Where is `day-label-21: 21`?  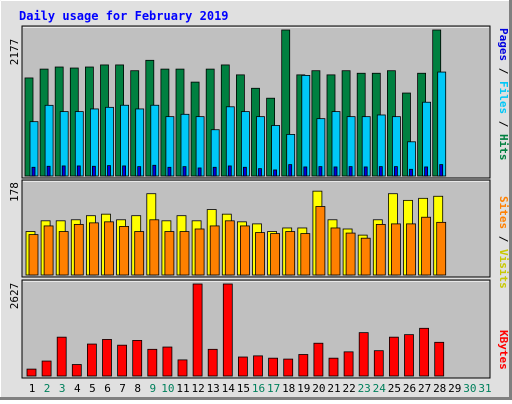
day-label-21: 21 is located at coordinates (333, 388).